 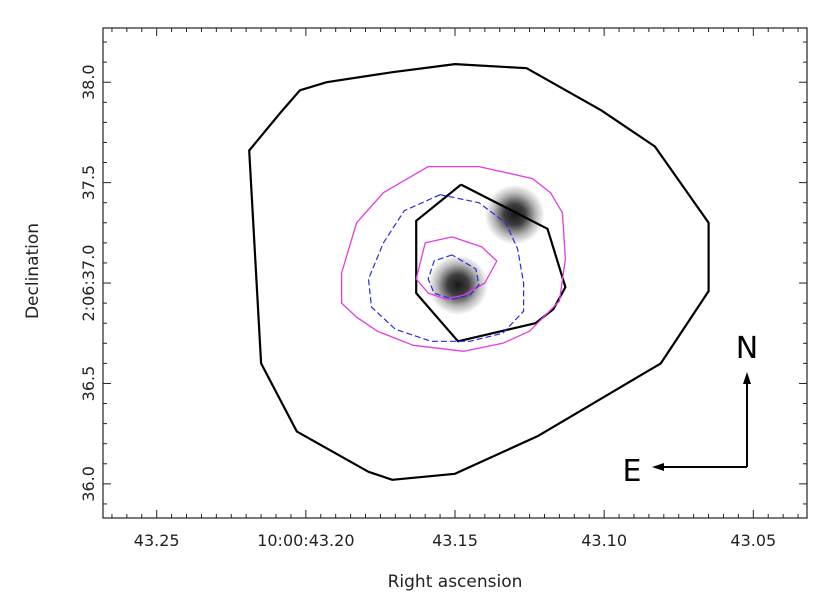 I want to click on y-tick-label: 2:06:37.0, so click(x=88, y=283).